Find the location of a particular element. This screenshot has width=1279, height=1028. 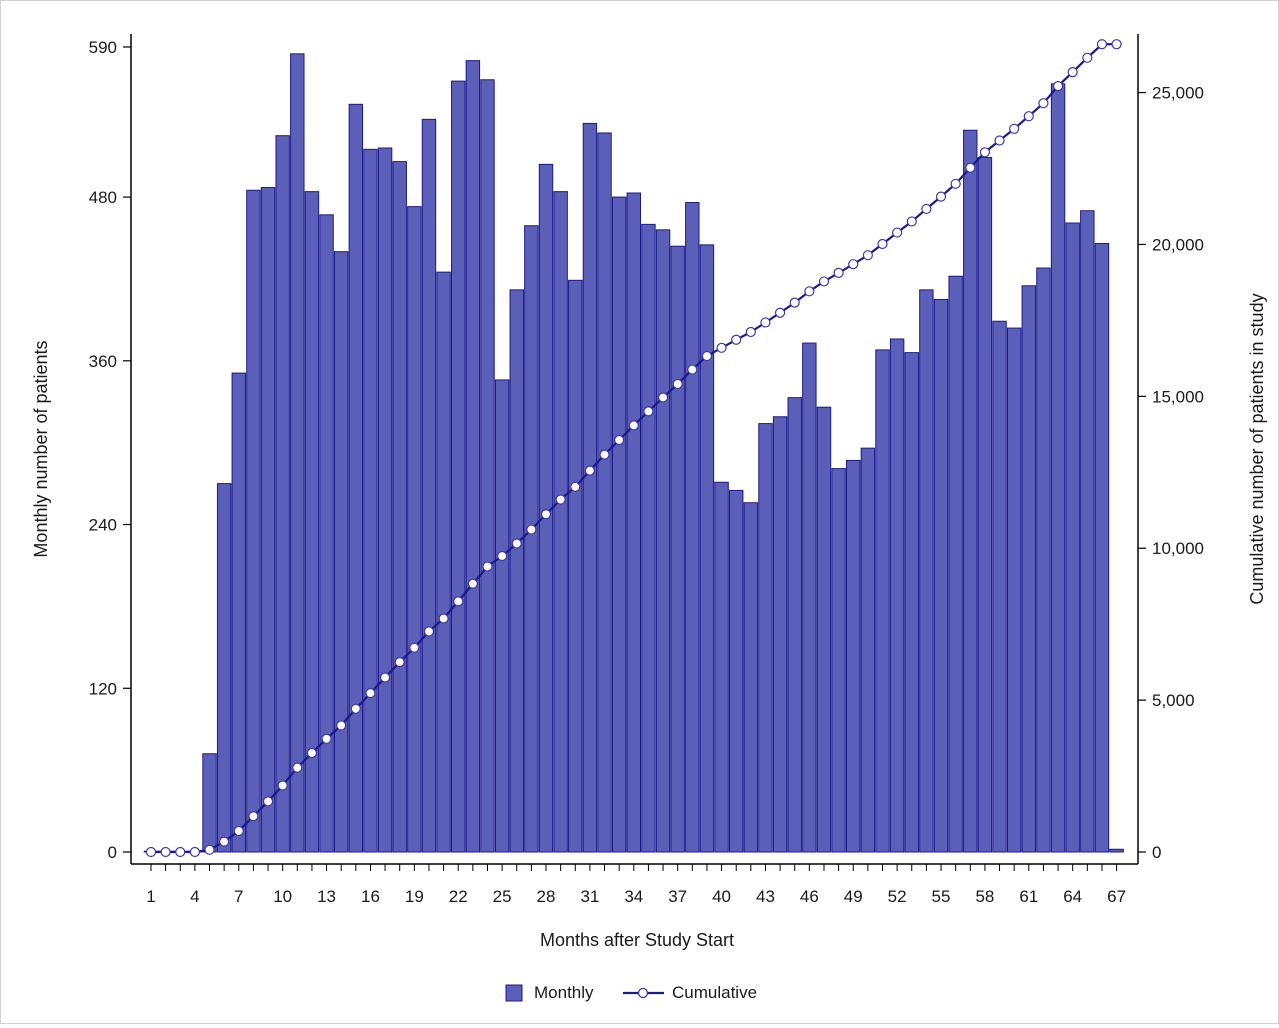

x-tick-label-40: 40 is located at coordinates (721, 896).